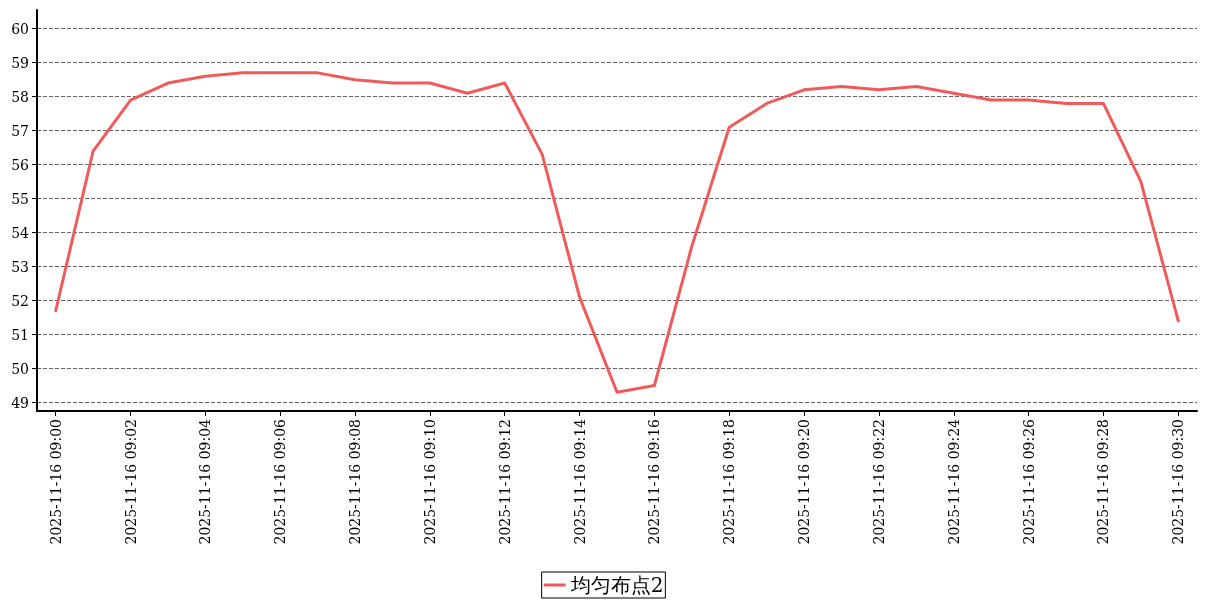 The height and width of the screenshot is (600, 1207). I want to click on x-tick-label: 2025-11-16 09:02, so click(130, 482).